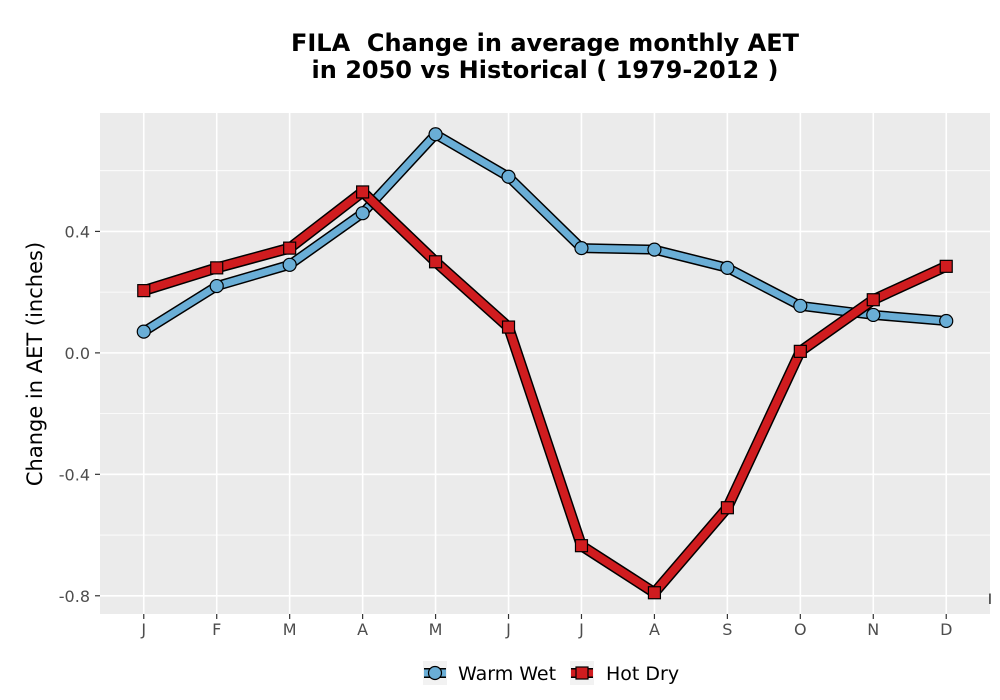 Image resolution: width=1000 pixels, height=700 pixels. What do you see at coordinates (77, 353) in the screenshot?
I see `y-tick-label: 0.0` at bounding box center [77, 353].